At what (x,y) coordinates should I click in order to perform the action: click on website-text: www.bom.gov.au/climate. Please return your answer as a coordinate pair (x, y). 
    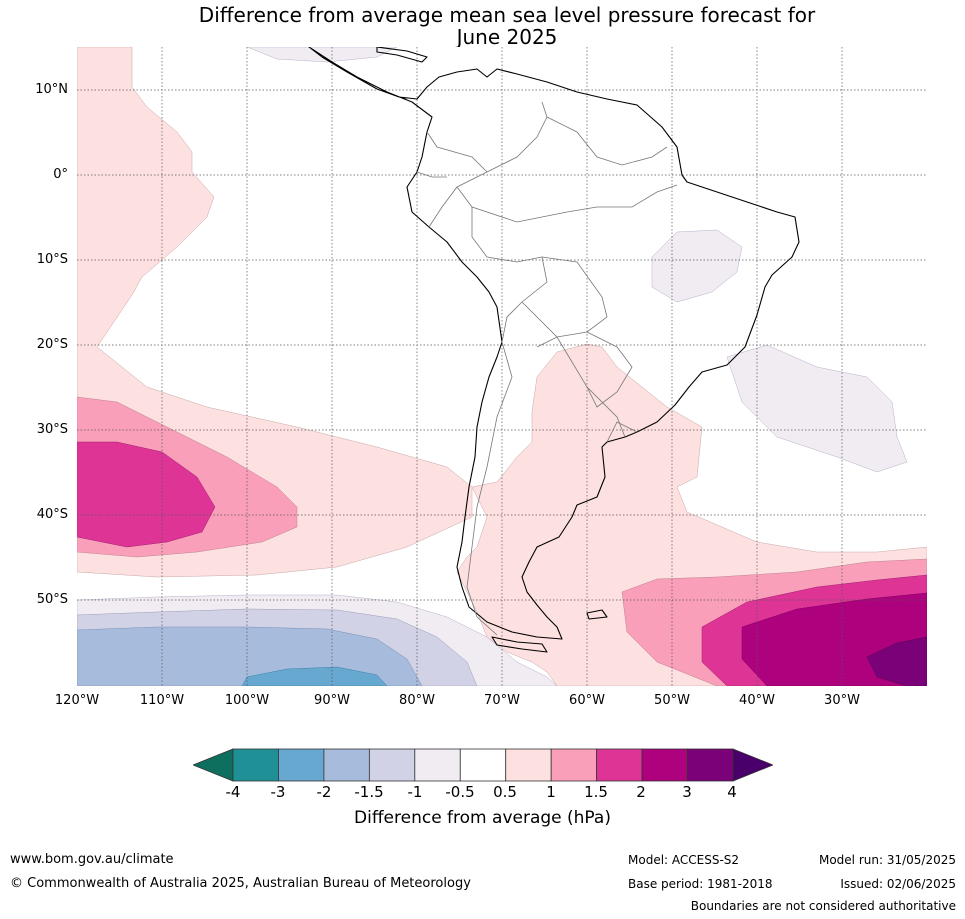
    Looking at the image, I should click on (92, 859).